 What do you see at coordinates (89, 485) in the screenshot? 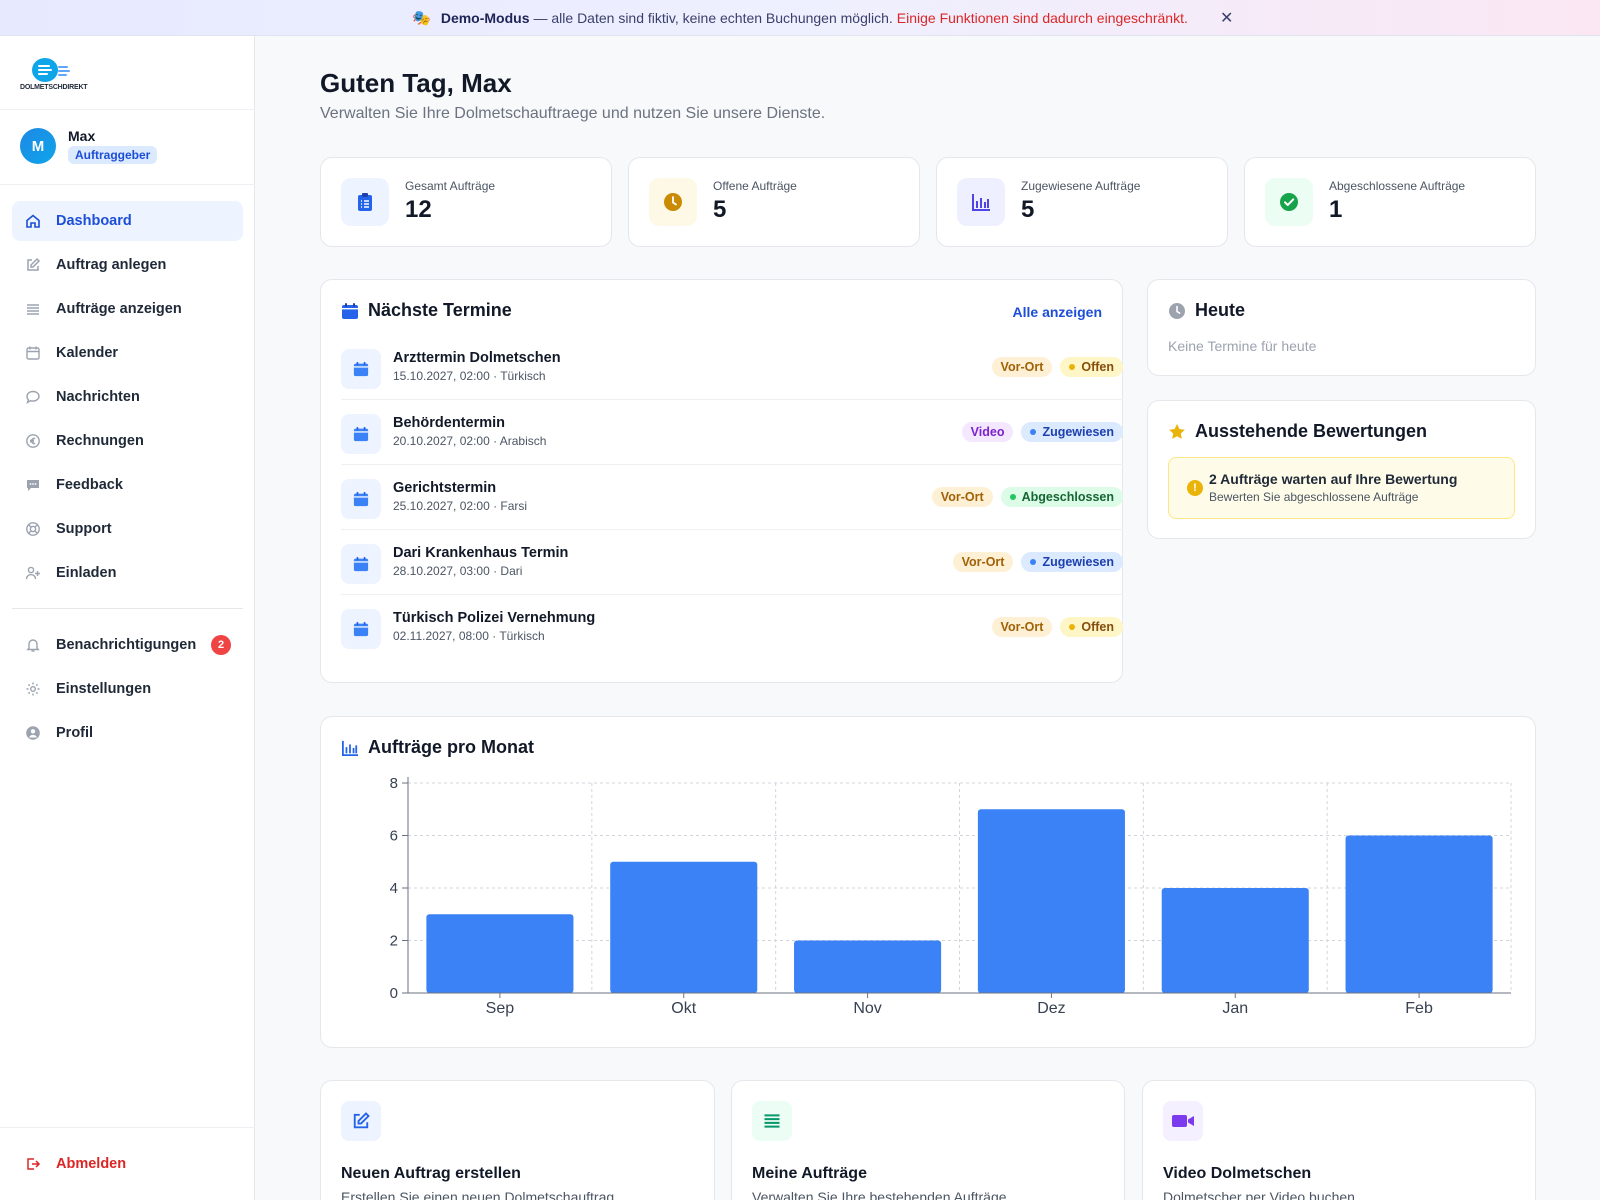
I see `sidebar-item-label: Feedback` at bounding box center [89, 485].